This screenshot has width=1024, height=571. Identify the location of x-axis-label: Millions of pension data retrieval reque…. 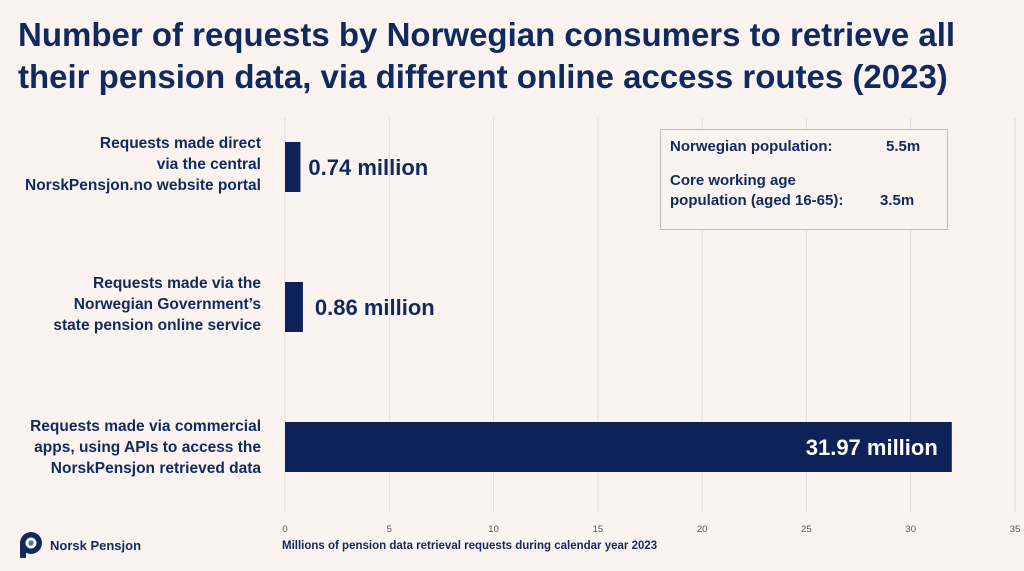
(470, 546).